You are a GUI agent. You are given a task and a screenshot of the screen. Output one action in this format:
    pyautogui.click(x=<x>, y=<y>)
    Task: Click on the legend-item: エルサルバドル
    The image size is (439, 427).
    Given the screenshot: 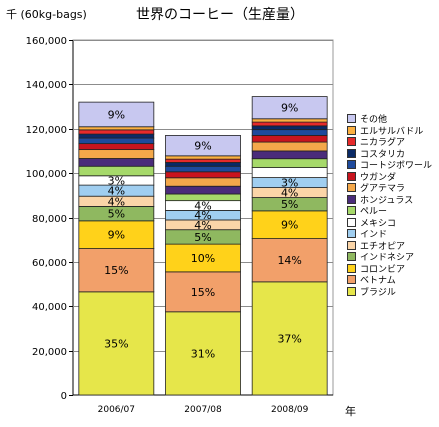 What is the action you would take?
    pyautogui.click(x=389, y=131)
    